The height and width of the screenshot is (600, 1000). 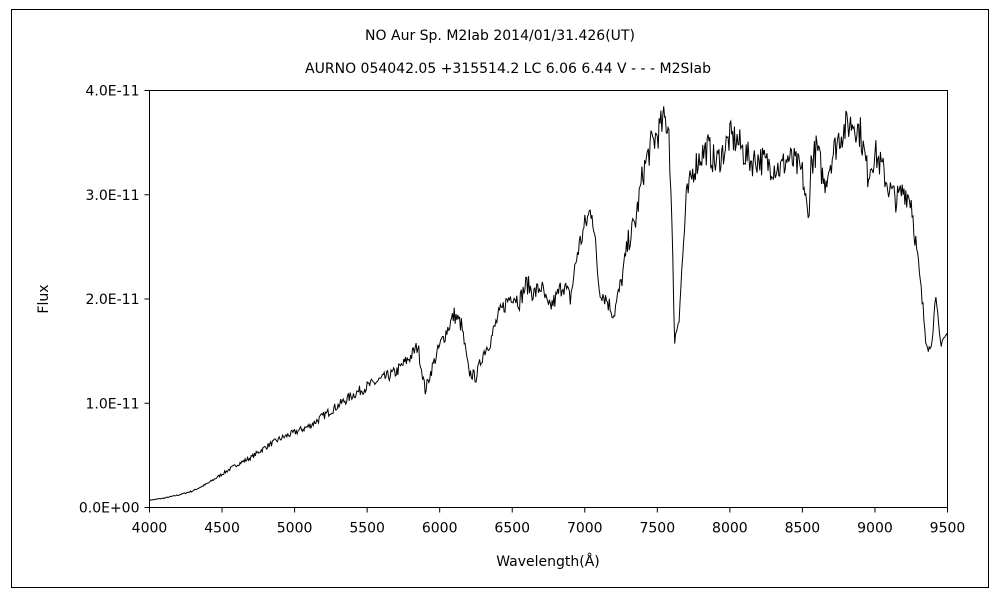 What do you see at coordinates (548, 561) in the screenshot?
I see `x-axis-label: Wavelength(Å)` at bounding box center [548, 561].